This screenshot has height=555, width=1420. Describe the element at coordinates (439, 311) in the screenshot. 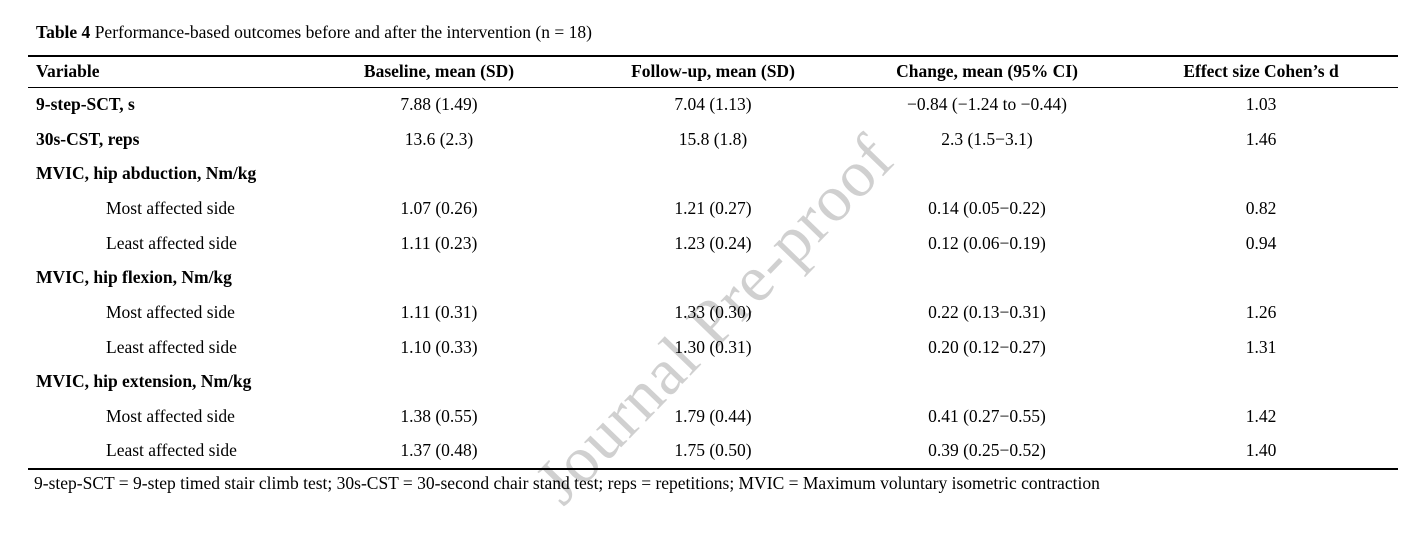

I see `cell-baseline: 1.11 (0.31)` at that location.